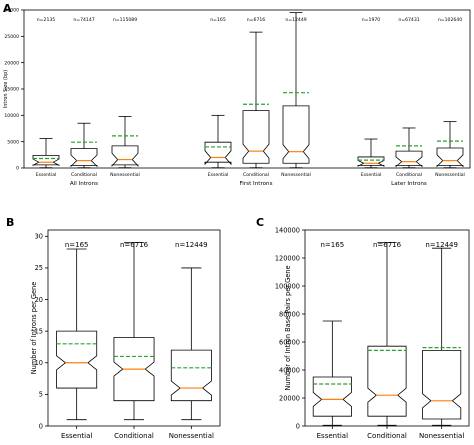 The width and height of the screenshot is (474, 445). I want to click on y-tick-label: 10000, so click(11, 116).